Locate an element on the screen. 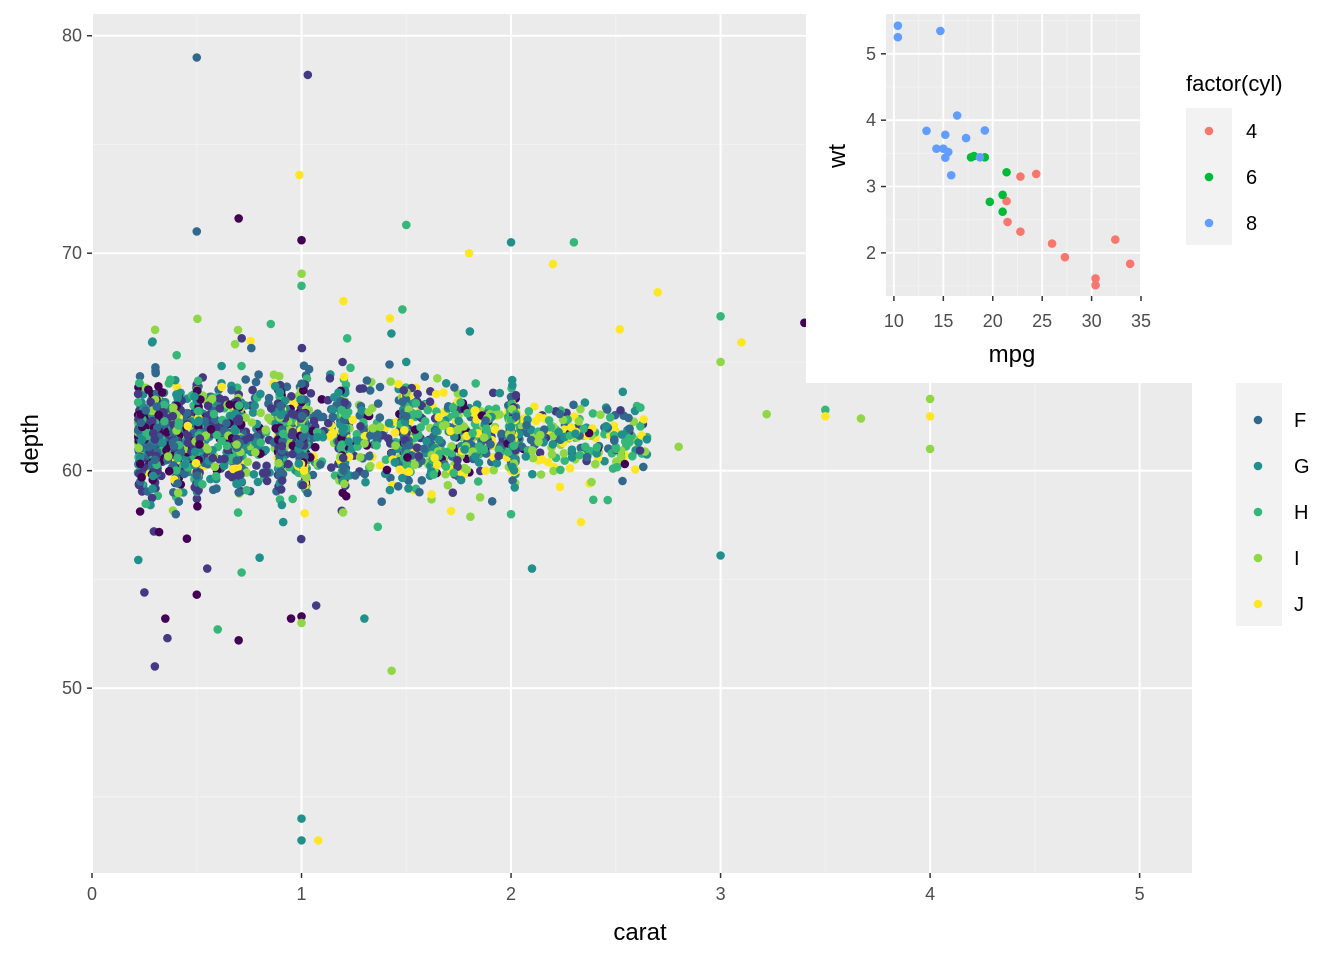 The width and height of the screenshot is (1344, 960). main-legend-label: H is located at coordinates (1301, 513).